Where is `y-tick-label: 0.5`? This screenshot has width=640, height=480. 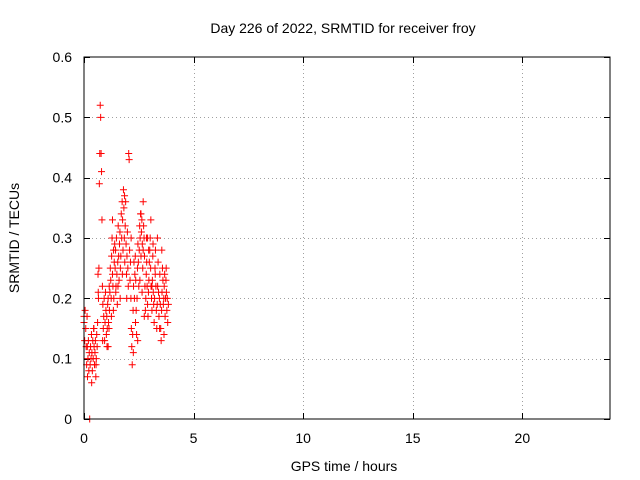 y-tick-label: 0.5 is located at coordinates (63, 117).